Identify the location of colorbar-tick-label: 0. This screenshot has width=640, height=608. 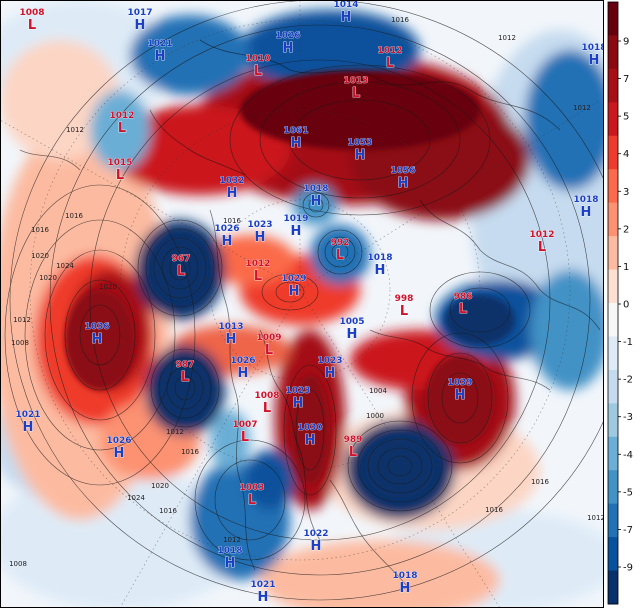
(626, 305).